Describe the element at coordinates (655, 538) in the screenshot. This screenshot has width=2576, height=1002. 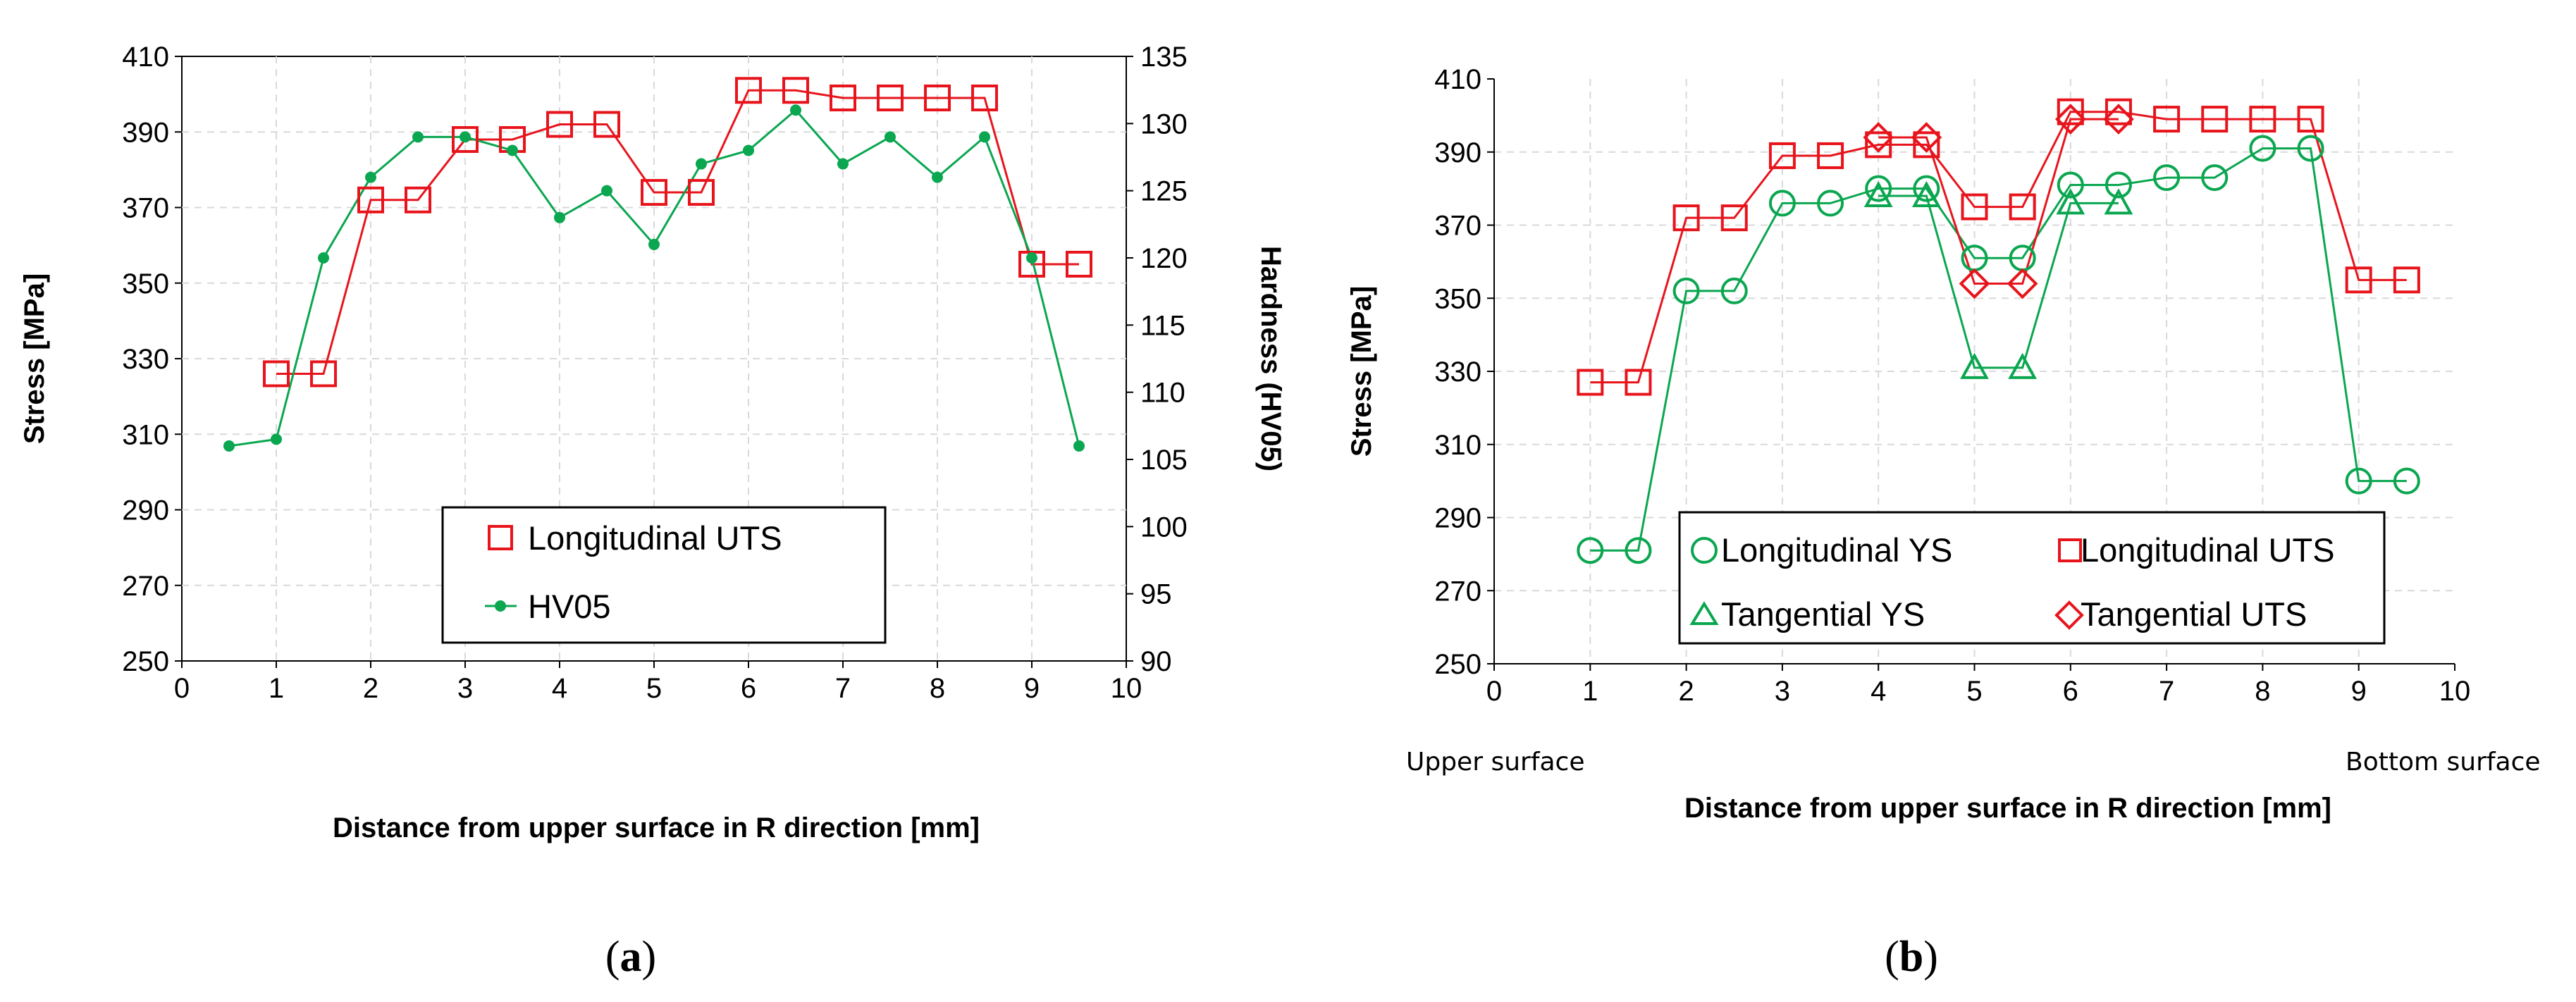
I see `legend-label-longitudinal-uts: Longitudinal UTS` at that location.